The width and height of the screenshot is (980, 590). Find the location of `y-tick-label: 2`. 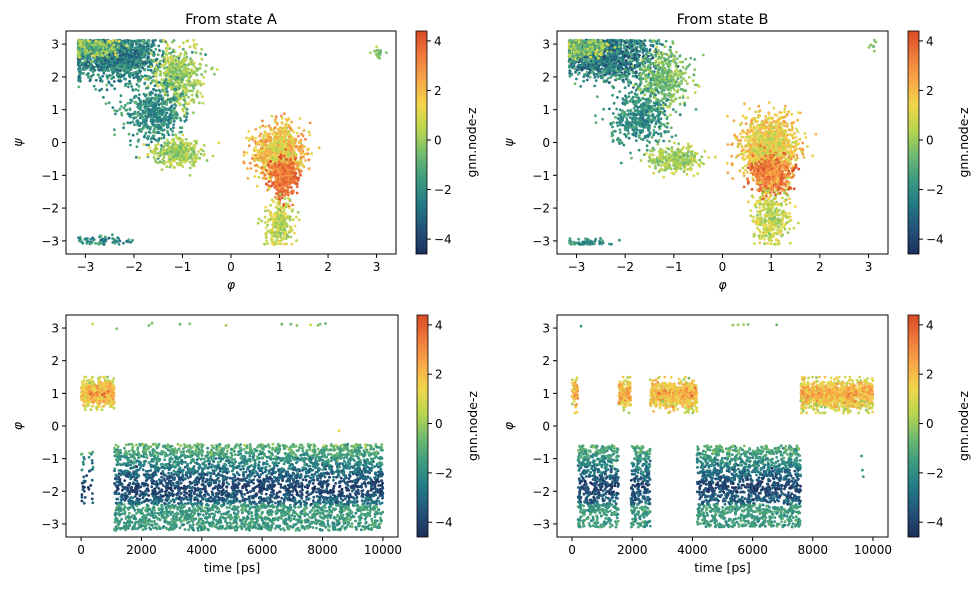

y-tick-label: 2 is located at coordinates (55, 77).